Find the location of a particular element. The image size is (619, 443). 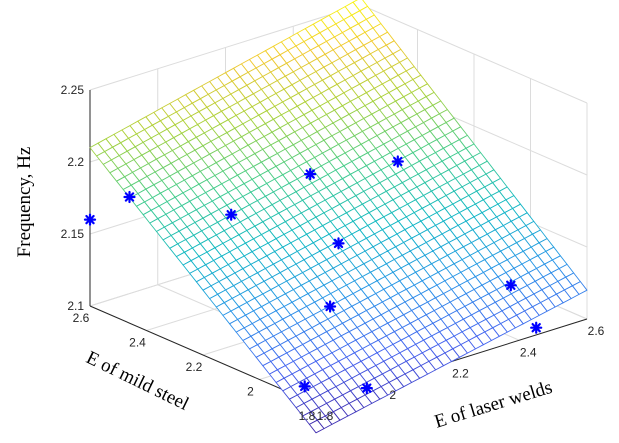

x-tick-label: 2.2 is located at coordinates (460, 374).